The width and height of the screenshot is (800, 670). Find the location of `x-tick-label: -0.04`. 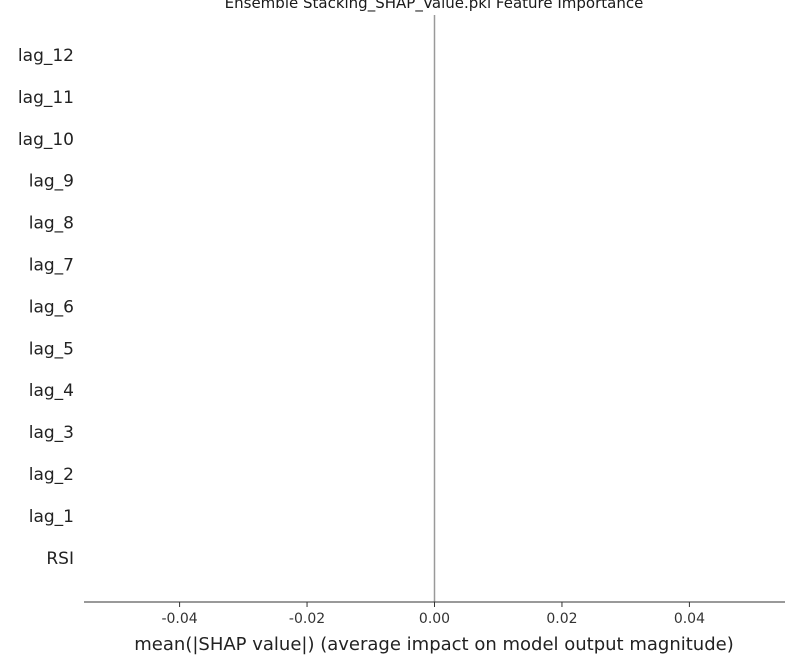

x-tick-label: -0.04 is located at coordinates (179, 619).